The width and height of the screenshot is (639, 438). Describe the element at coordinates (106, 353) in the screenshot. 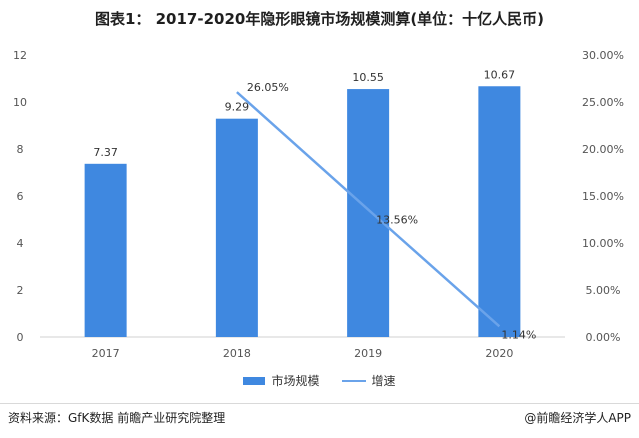

I see `x-tick-label: 2017` at that location.